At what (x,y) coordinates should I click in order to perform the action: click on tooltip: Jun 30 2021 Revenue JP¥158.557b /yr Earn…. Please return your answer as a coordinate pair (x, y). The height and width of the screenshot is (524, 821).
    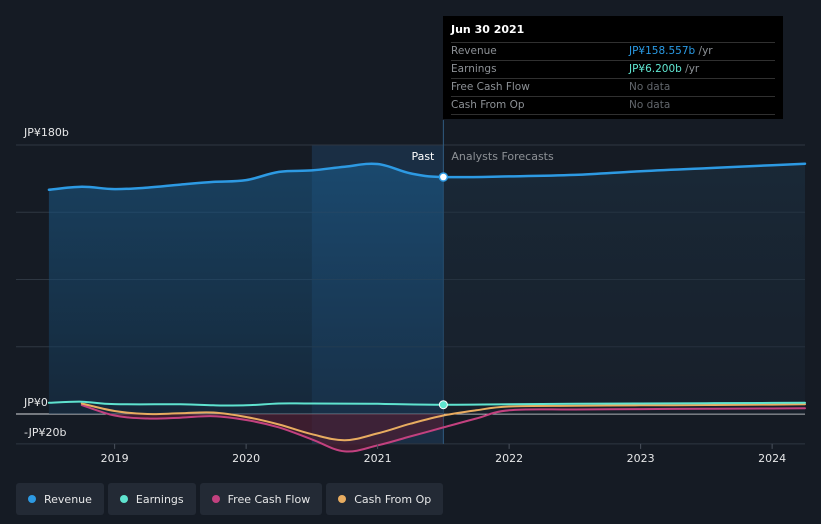
    Looking at the image, I should click on (613, 67).